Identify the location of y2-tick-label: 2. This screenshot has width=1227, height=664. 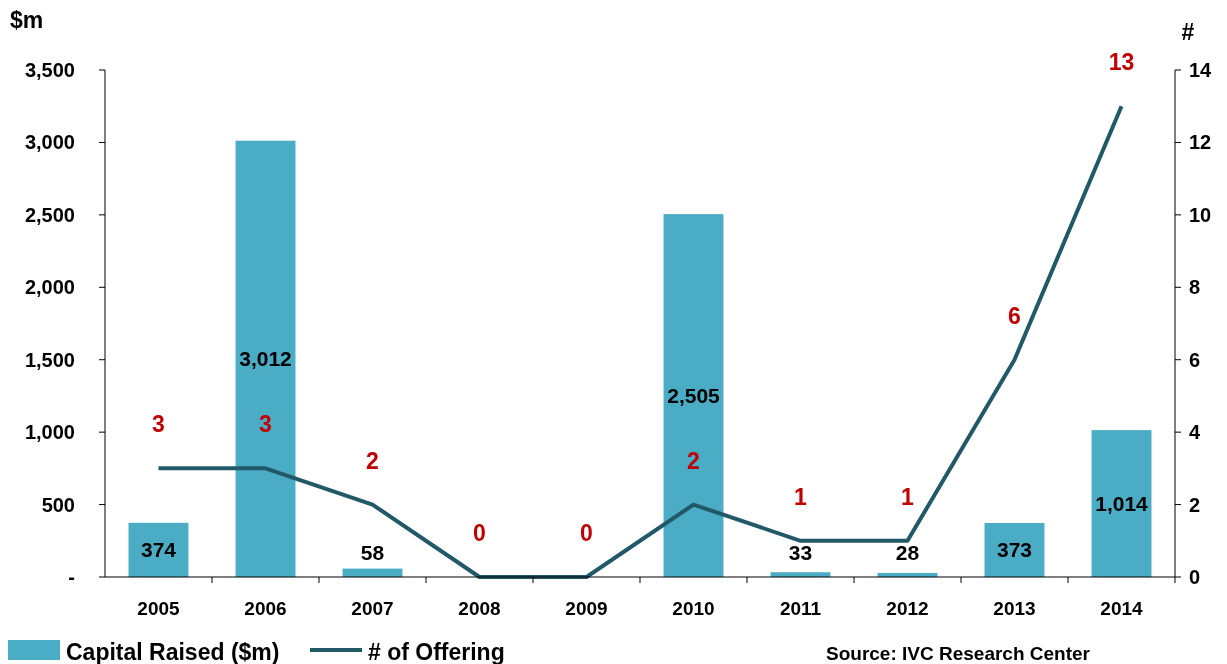
(1195, 504).